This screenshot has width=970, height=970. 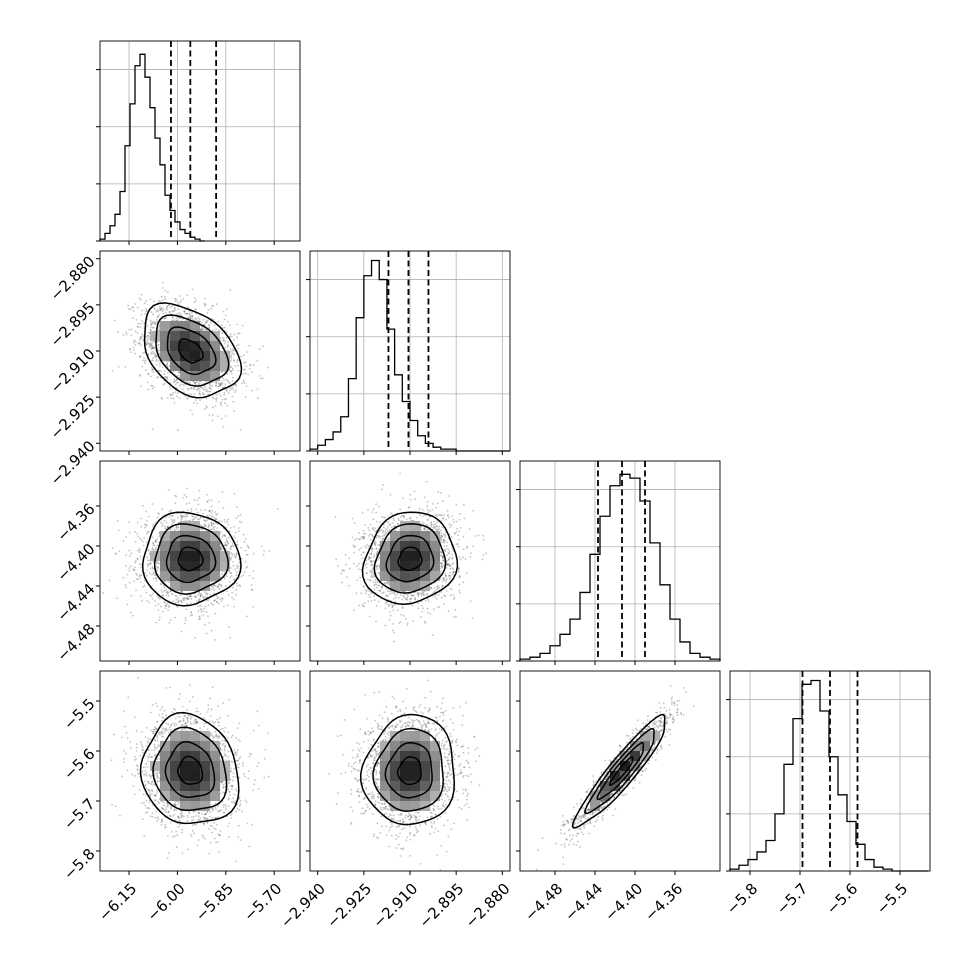 I want to click on panel-content, so click(x=410, y=557).